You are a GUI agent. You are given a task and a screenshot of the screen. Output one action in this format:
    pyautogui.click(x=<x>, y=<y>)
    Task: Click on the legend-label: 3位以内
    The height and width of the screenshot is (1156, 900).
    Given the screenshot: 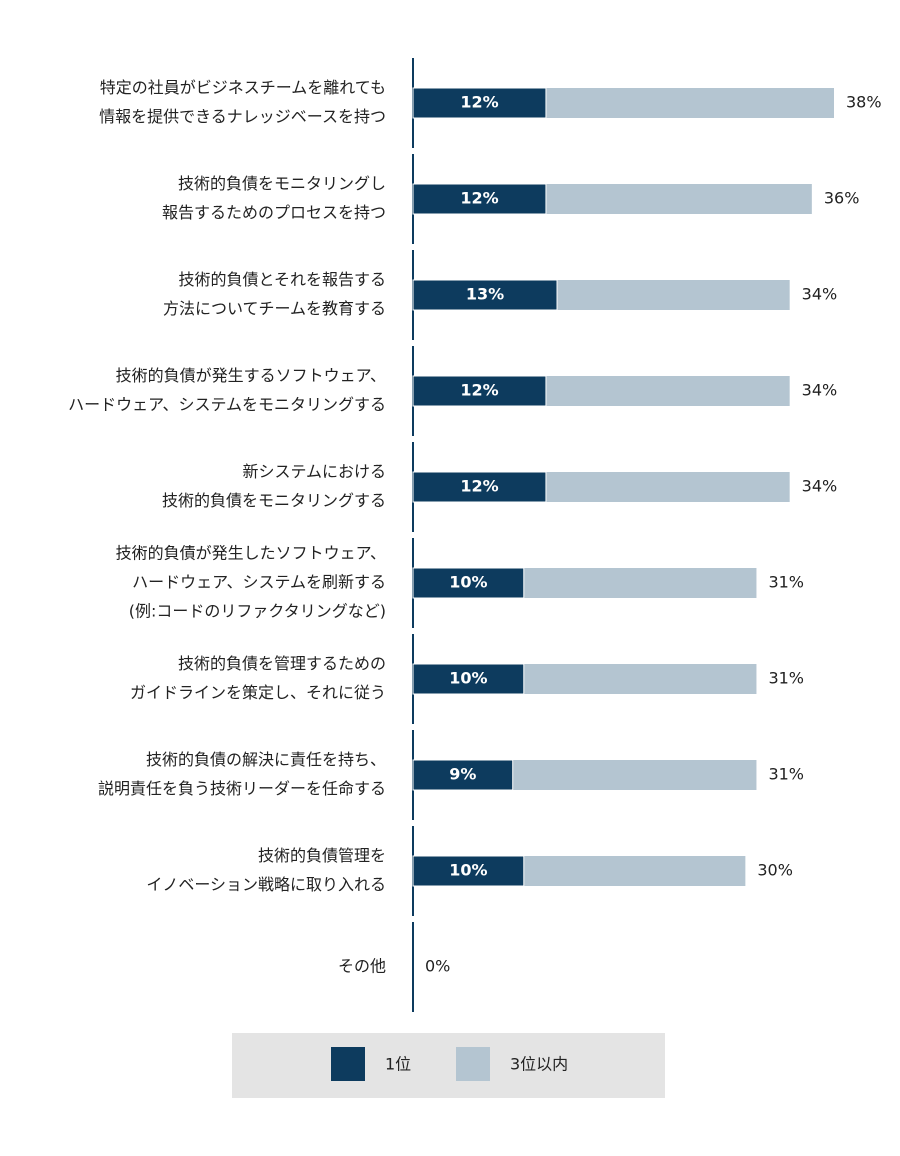 What is the action you would take?
    pyautogui.click(x=539, y=1064)
    